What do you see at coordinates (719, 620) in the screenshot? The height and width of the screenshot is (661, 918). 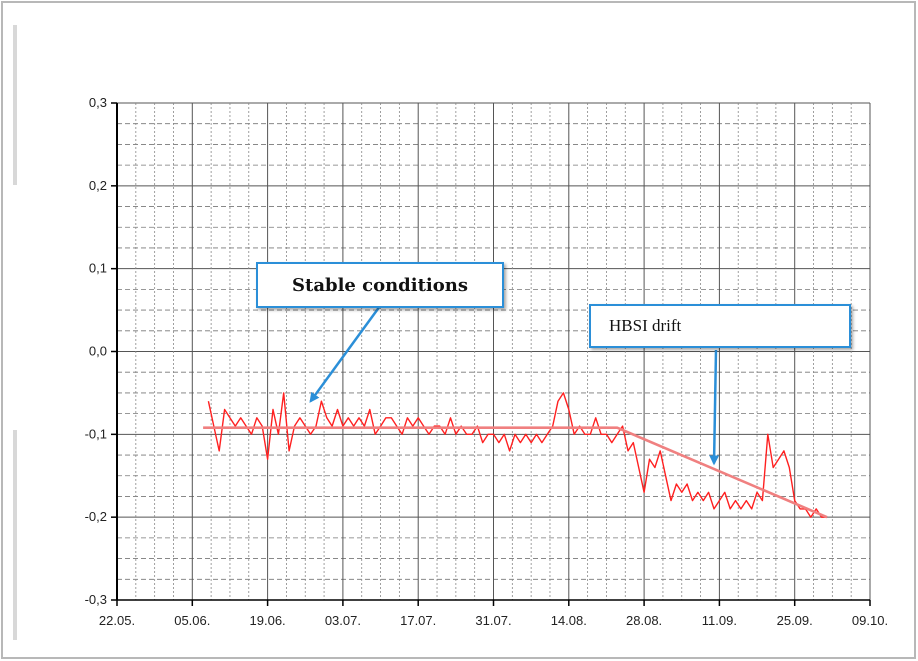 I see `x-tick-label: 11.09.` at bounding box center [719, 620].